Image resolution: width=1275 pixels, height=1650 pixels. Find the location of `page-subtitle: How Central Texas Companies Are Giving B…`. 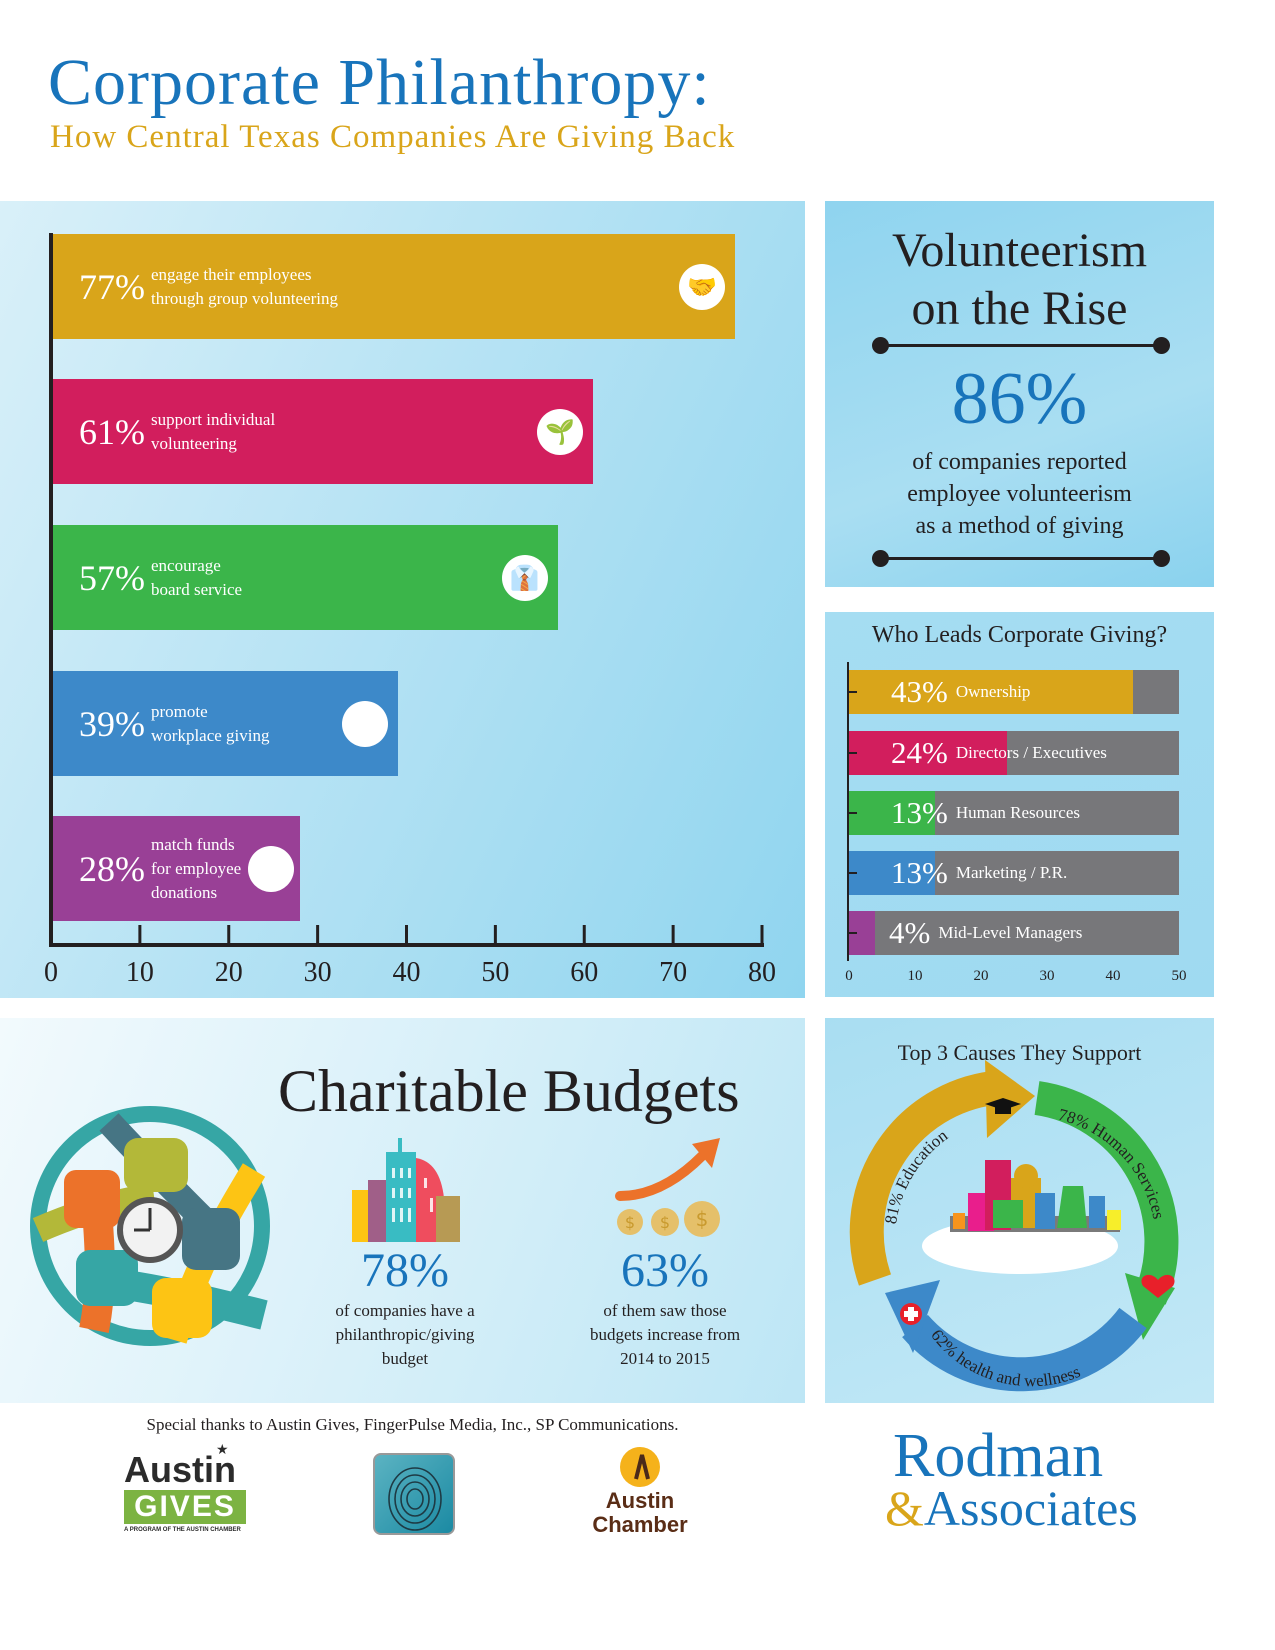

page-subtitle: How Central Texas Companies Are Giving B… is located at coordinates (393, 137).